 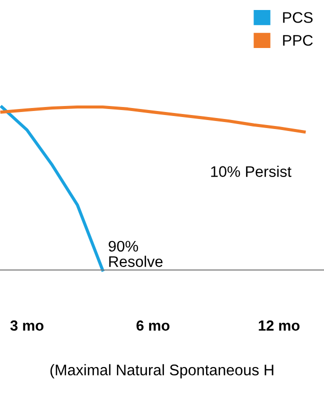 I want to click on annotation: 90% Resolve, so click(x=135, y=253).